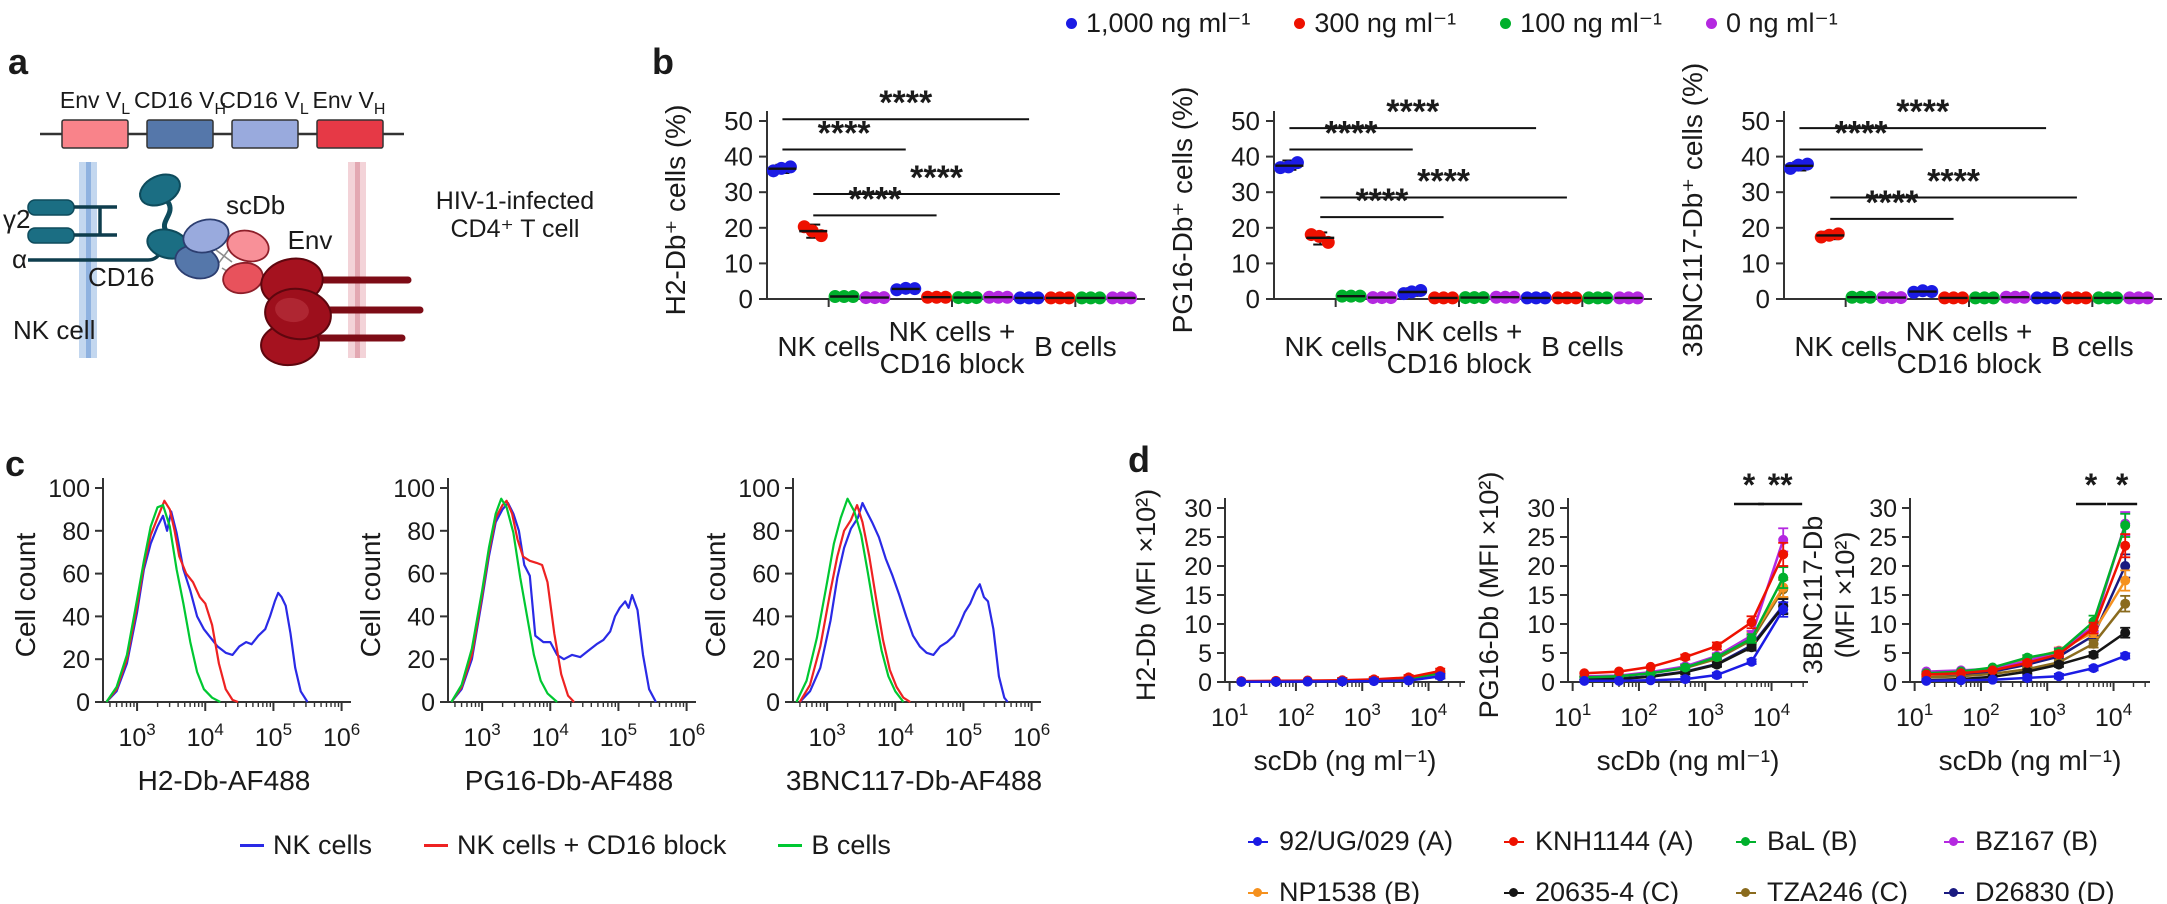 This screenshot has height=904, width=2167. What do you see at coordinates (180, 102) in the screenshot?
I see `construct-label-cd16-vh: CD16 VH` at bounding box center [180, 102].